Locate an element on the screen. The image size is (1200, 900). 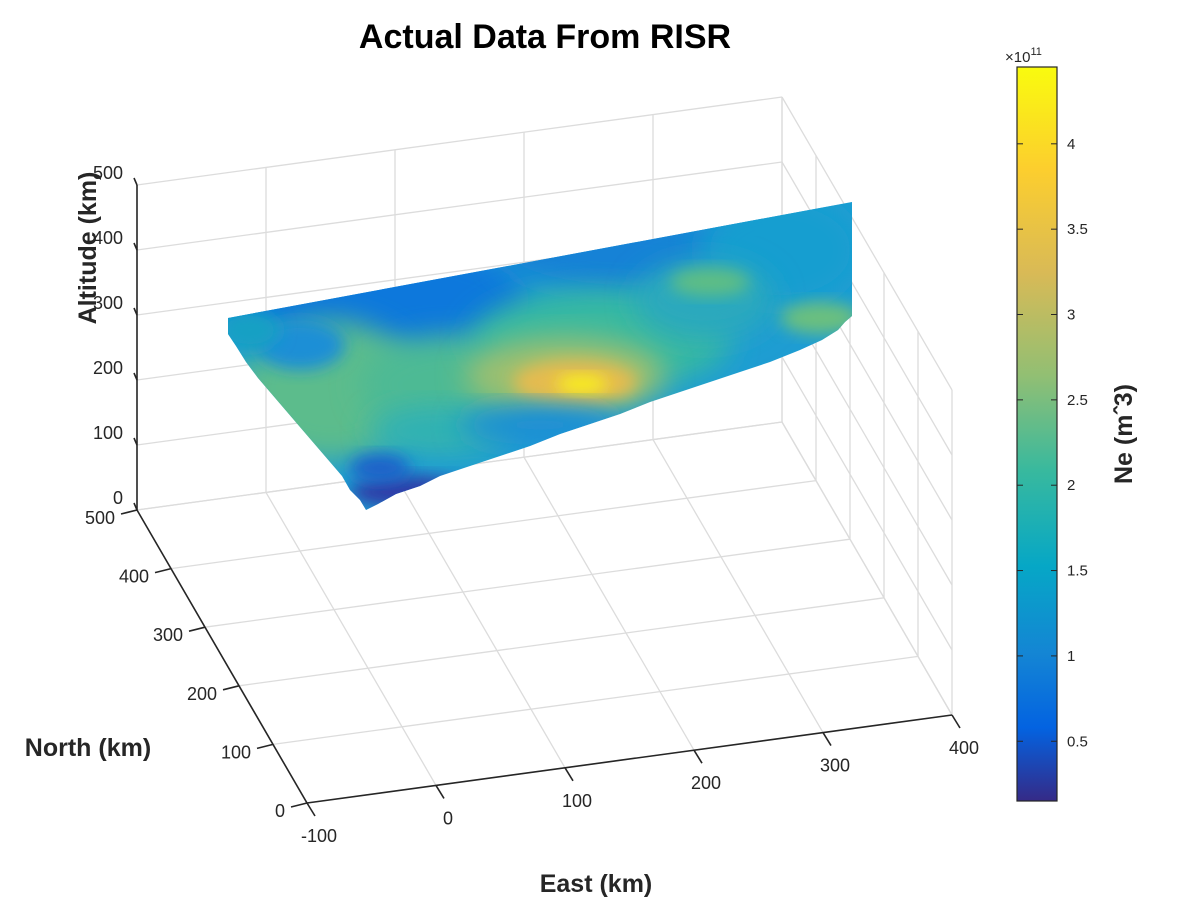
colorbar-label: Ne (mˆ3) is located at coordinates (1124, 434).